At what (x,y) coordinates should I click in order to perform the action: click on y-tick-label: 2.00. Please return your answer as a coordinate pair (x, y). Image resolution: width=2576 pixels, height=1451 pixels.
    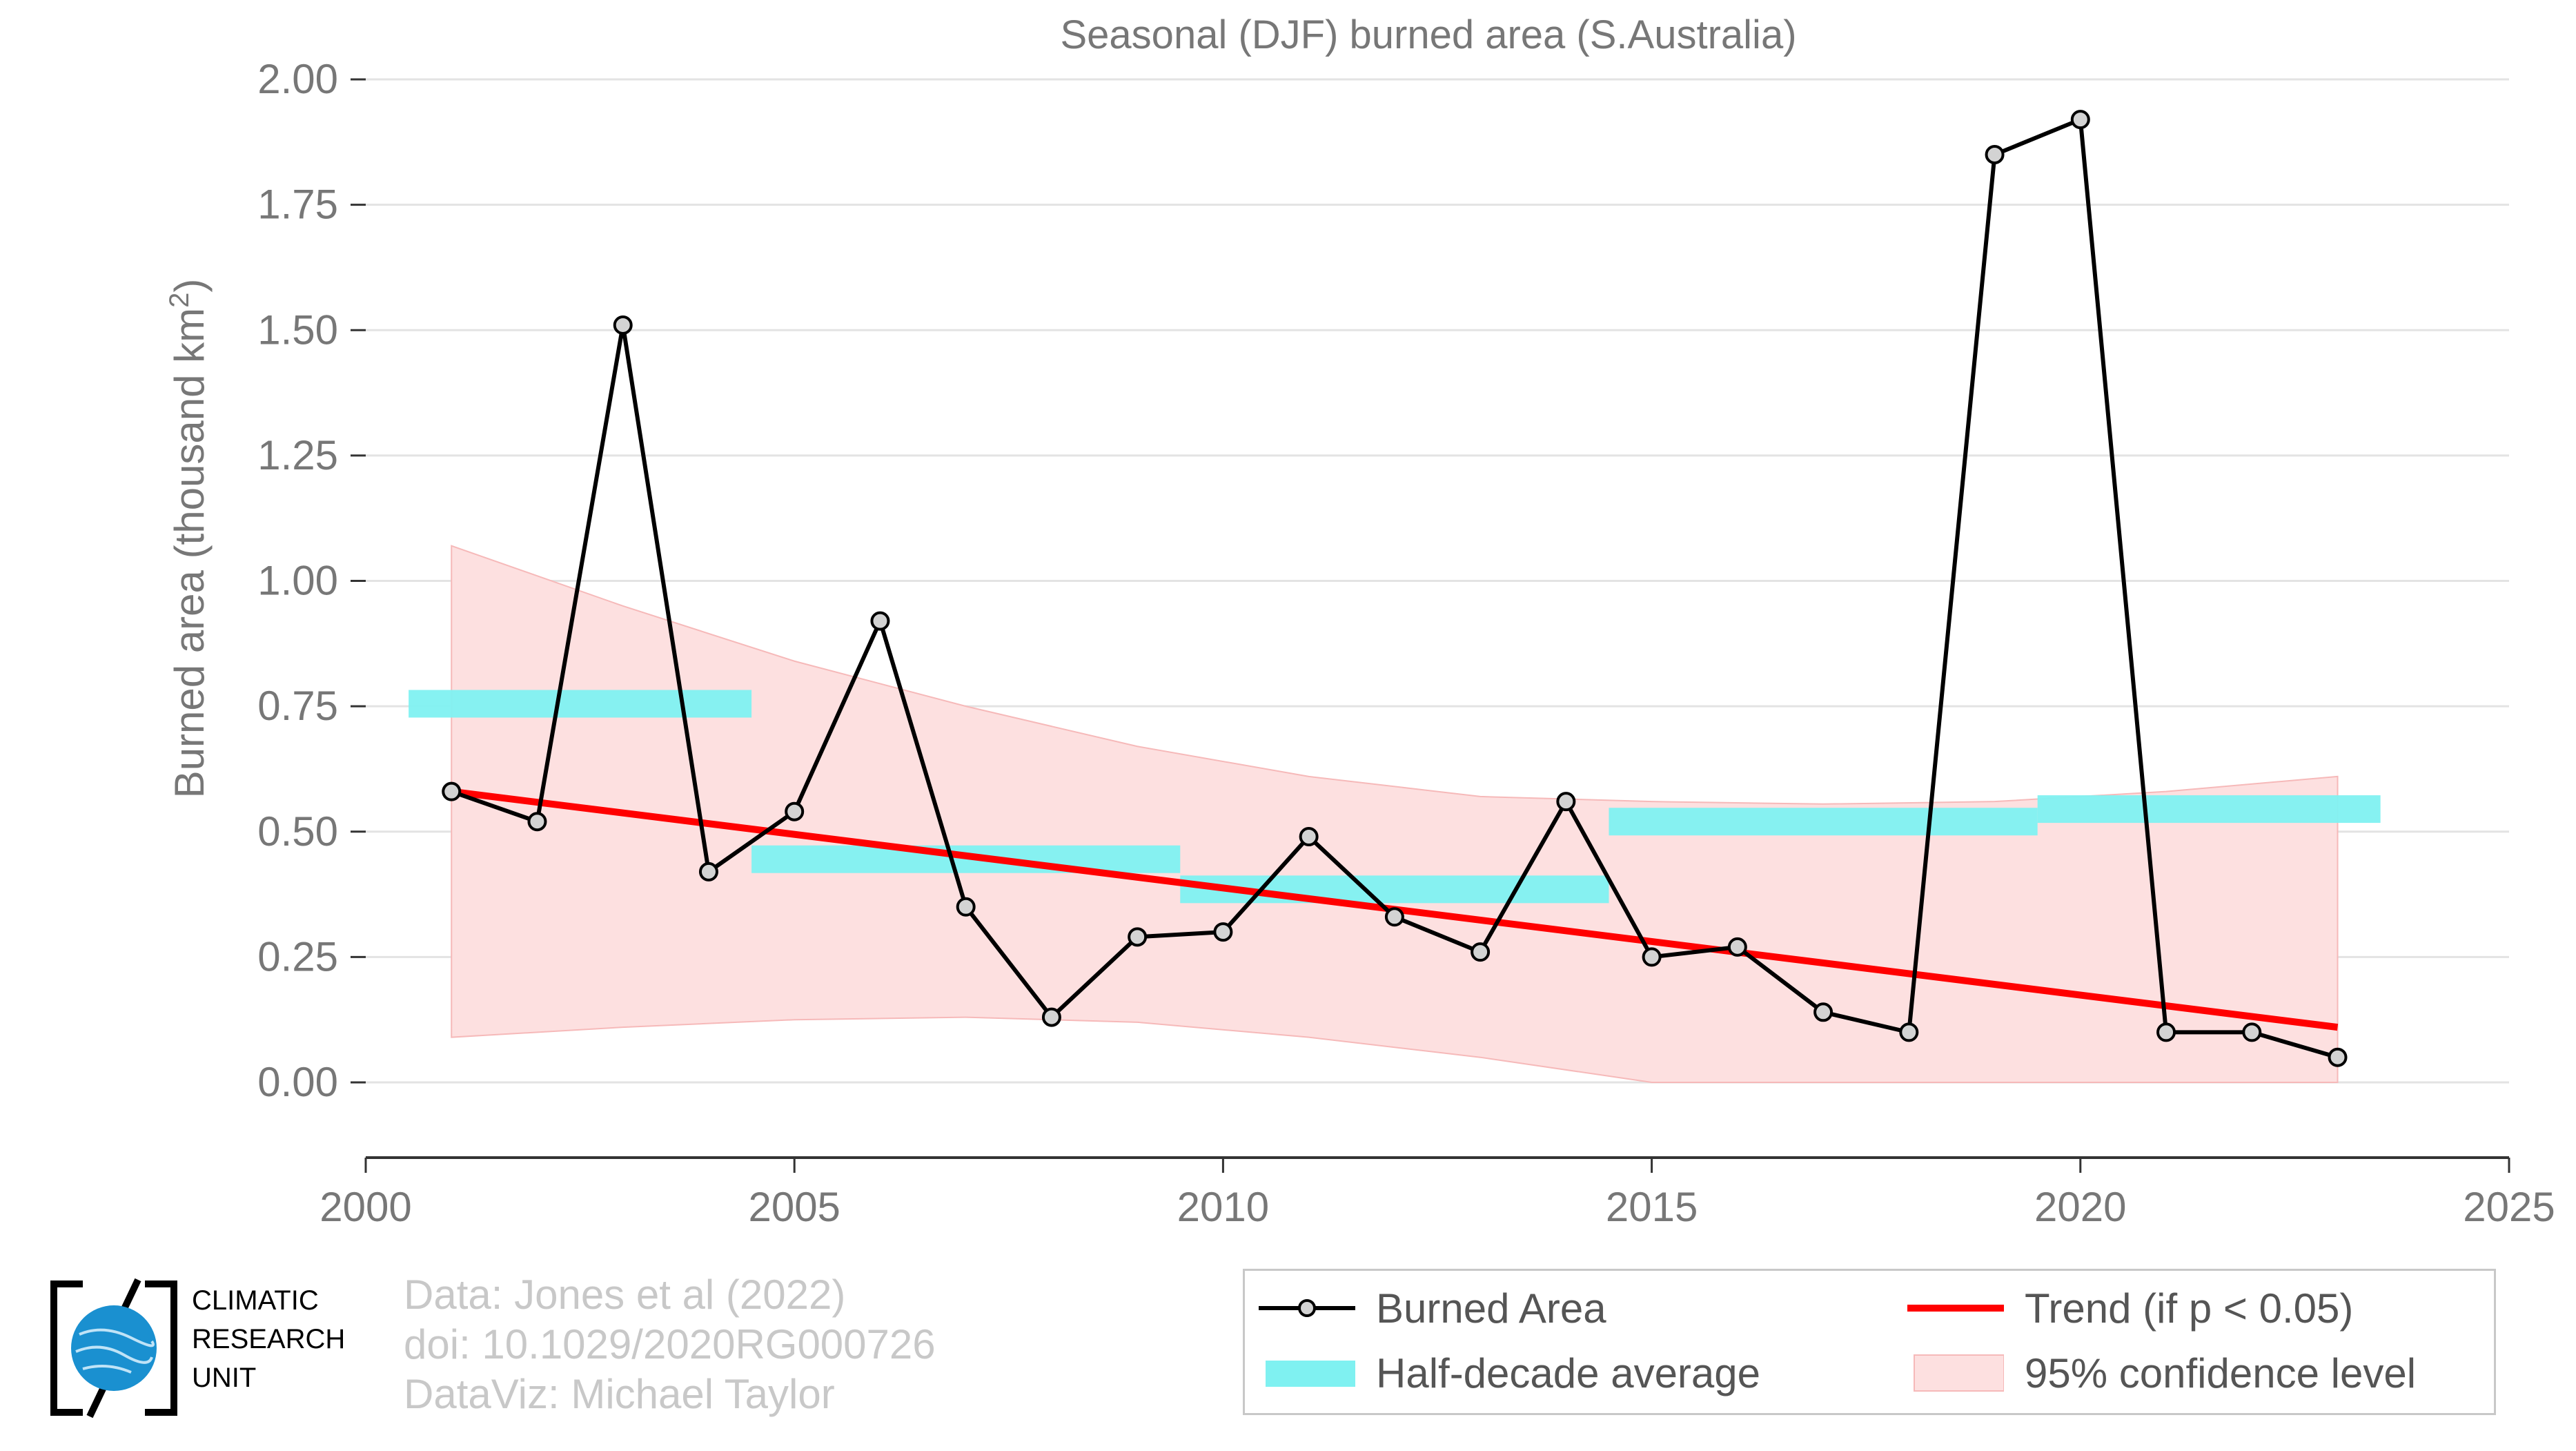
    Looking at the image, I should click on (297, 79).